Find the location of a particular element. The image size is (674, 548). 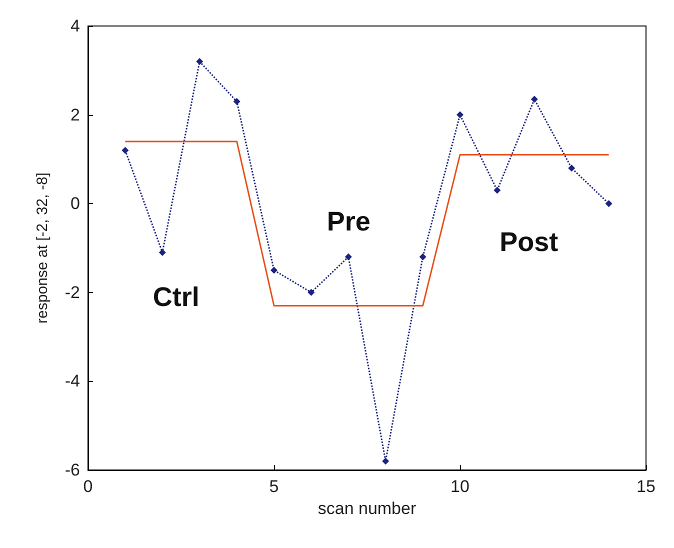

y-tick-label: 2 is located at coordinates (75, 114).